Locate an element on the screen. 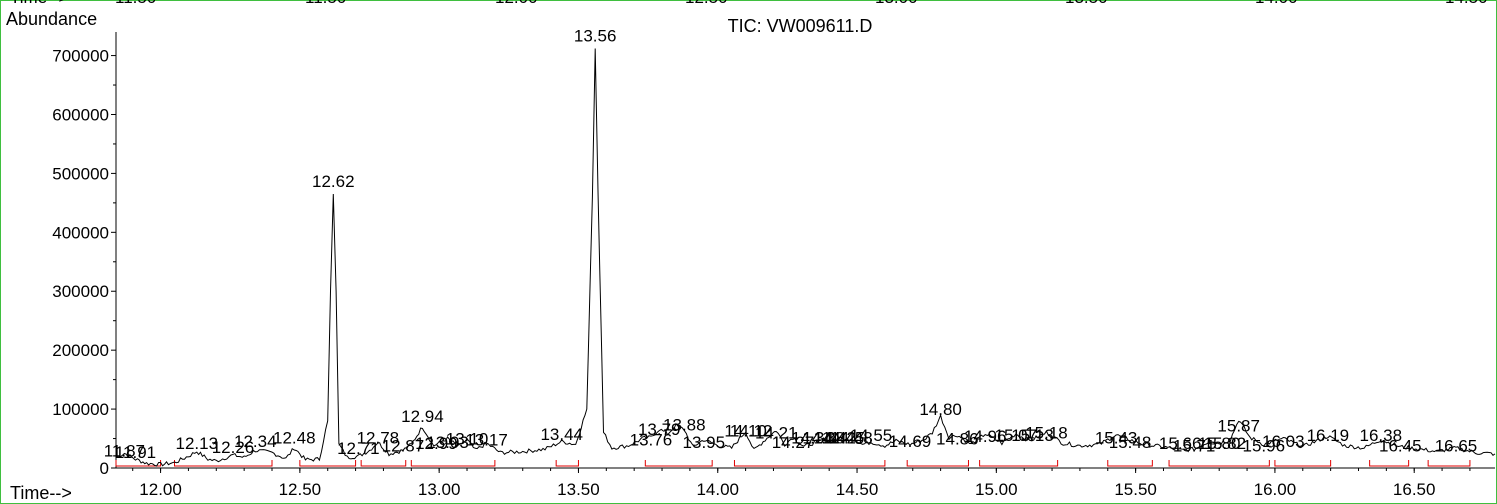  x-axis-label: Time--> is located at coordinates (41, 493).